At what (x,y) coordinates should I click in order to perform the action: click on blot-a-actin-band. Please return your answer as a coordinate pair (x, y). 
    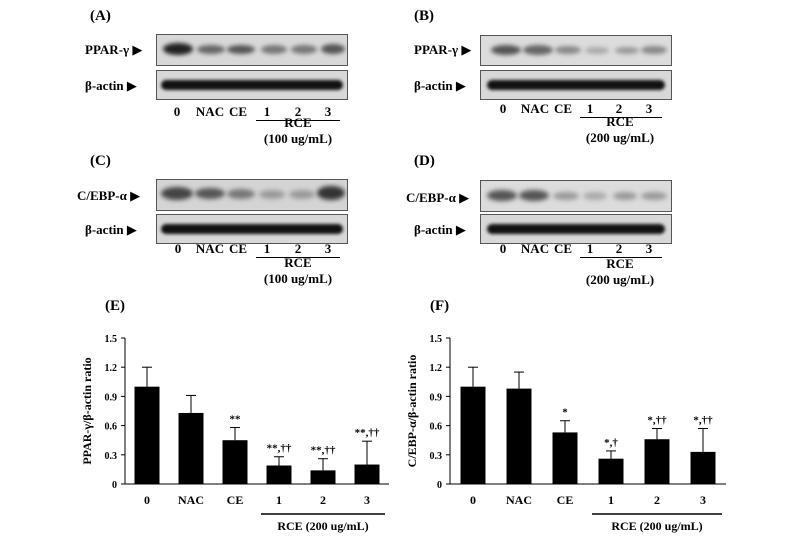
    Looking at the image, I should click on (252, 85).